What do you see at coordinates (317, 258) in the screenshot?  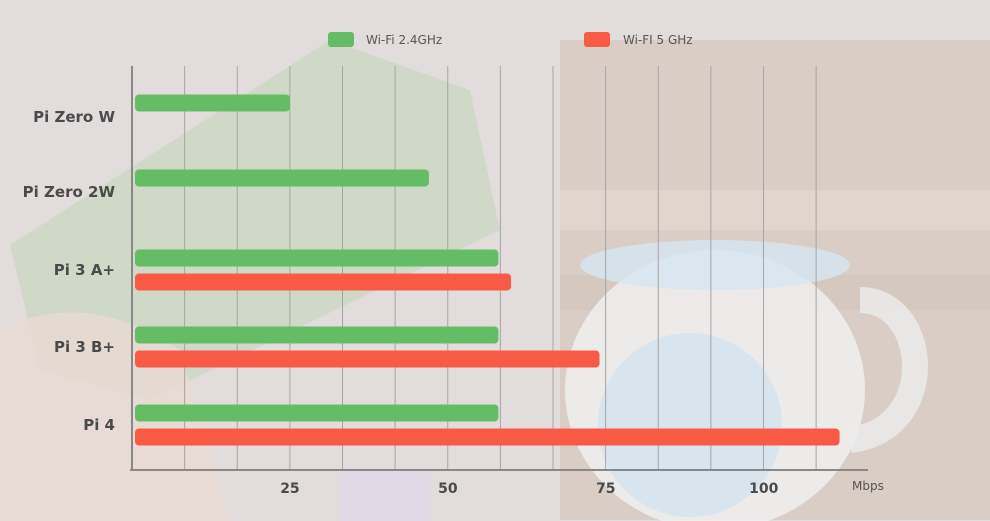 I see `bar-pi-3-a+-2-4ghz` at bounding box center [317, 258].